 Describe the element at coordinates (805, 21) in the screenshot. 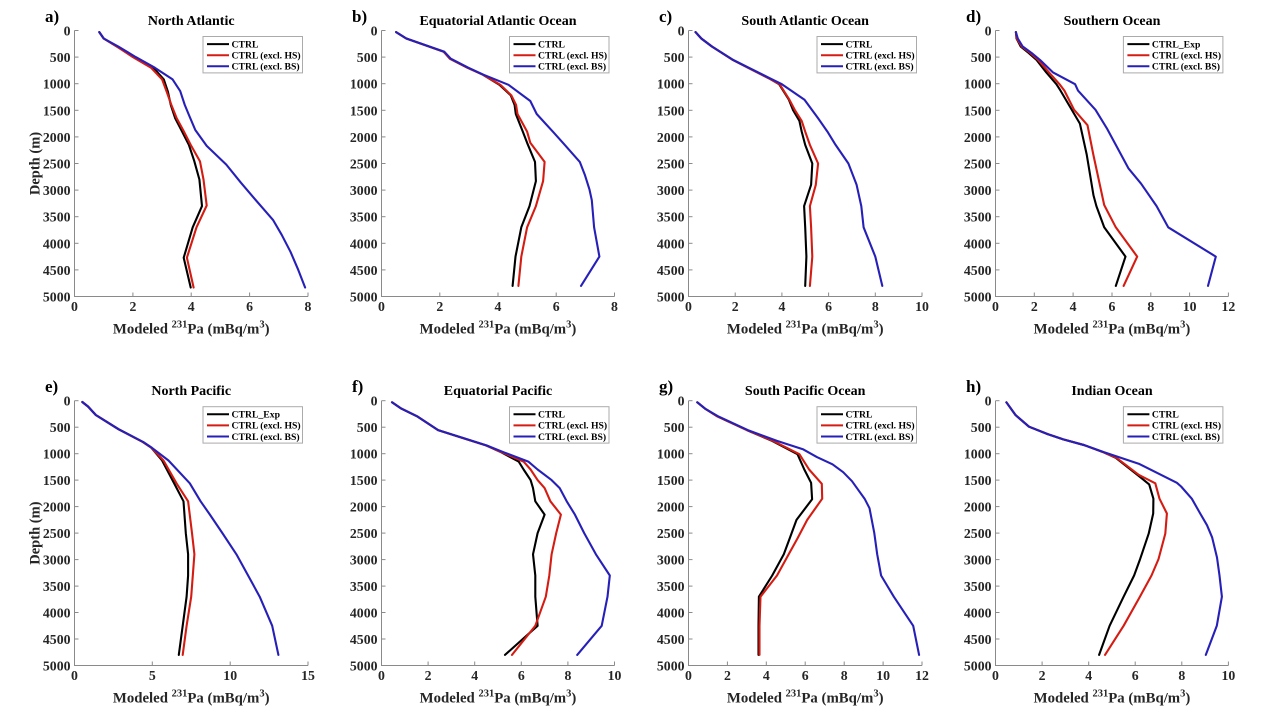

I see `svg-text: South Atlantic Ocean` at that location.